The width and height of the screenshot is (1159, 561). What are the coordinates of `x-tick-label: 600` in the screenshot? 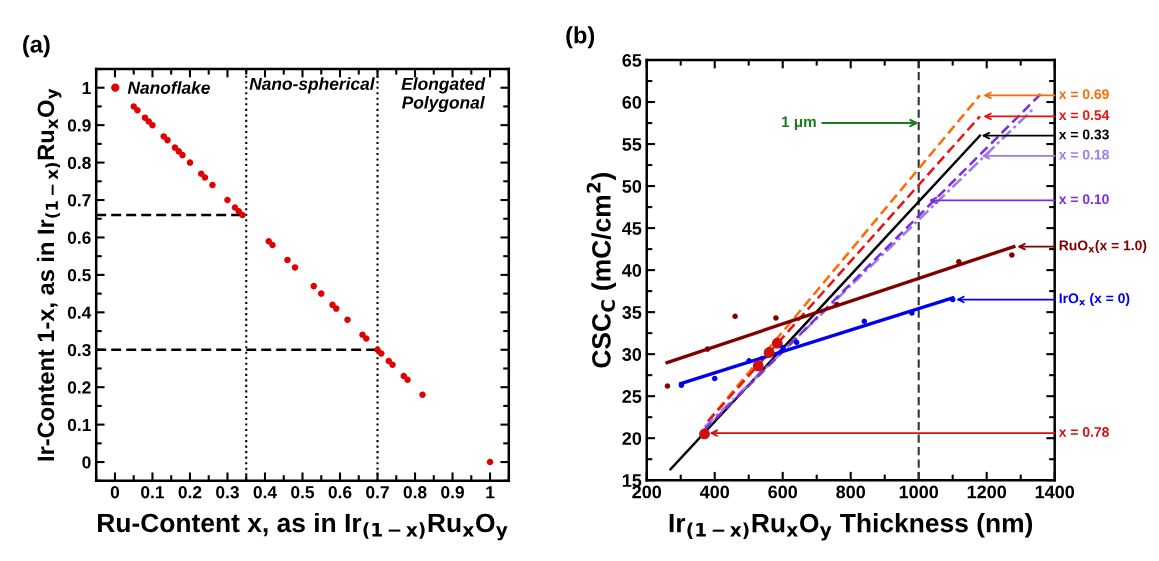 It's located at (783, 492).